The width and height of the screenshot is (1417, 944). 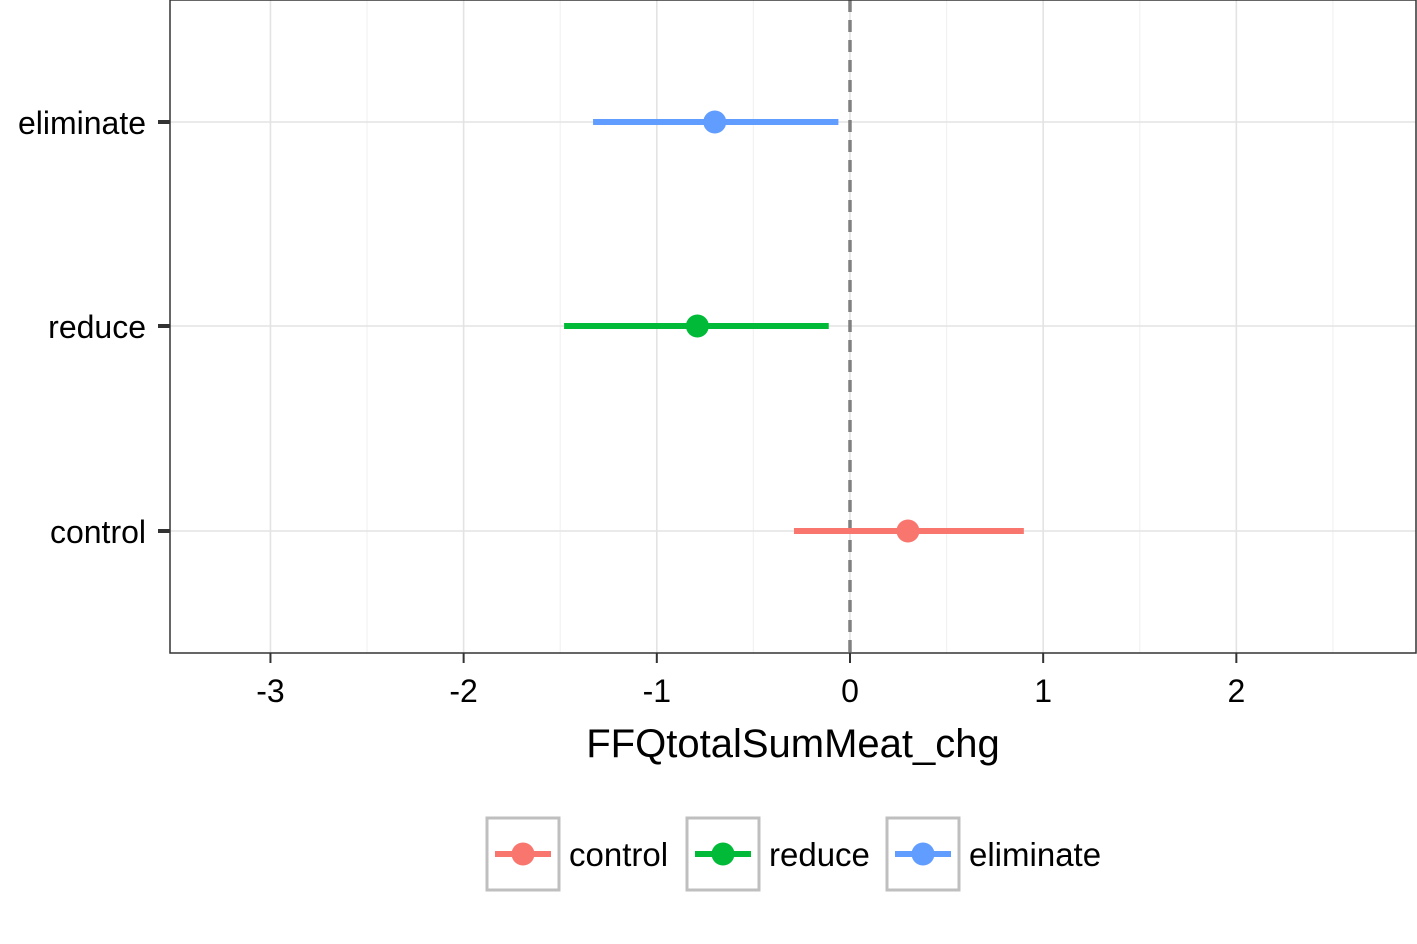 What do you see at coordinates (618, 854) in the screenshot?
I see `legend-label: control` at bounding box center [618, 854].